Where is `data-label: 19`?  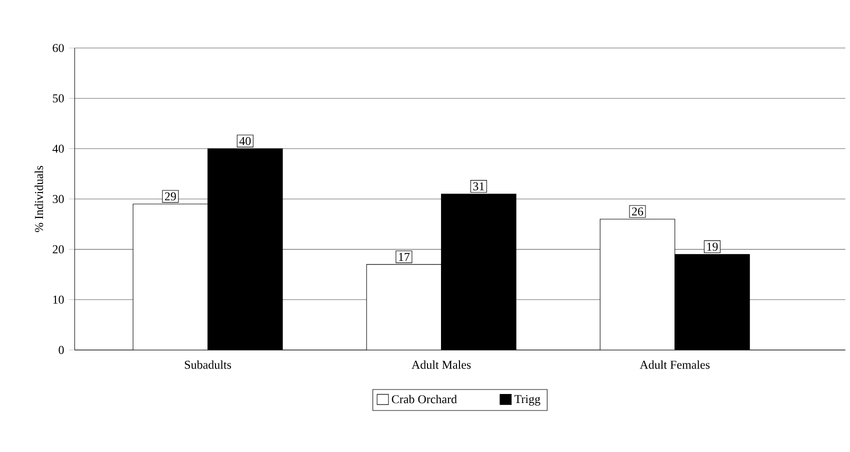
data-label: 19 is located at coordinates (712, 246).